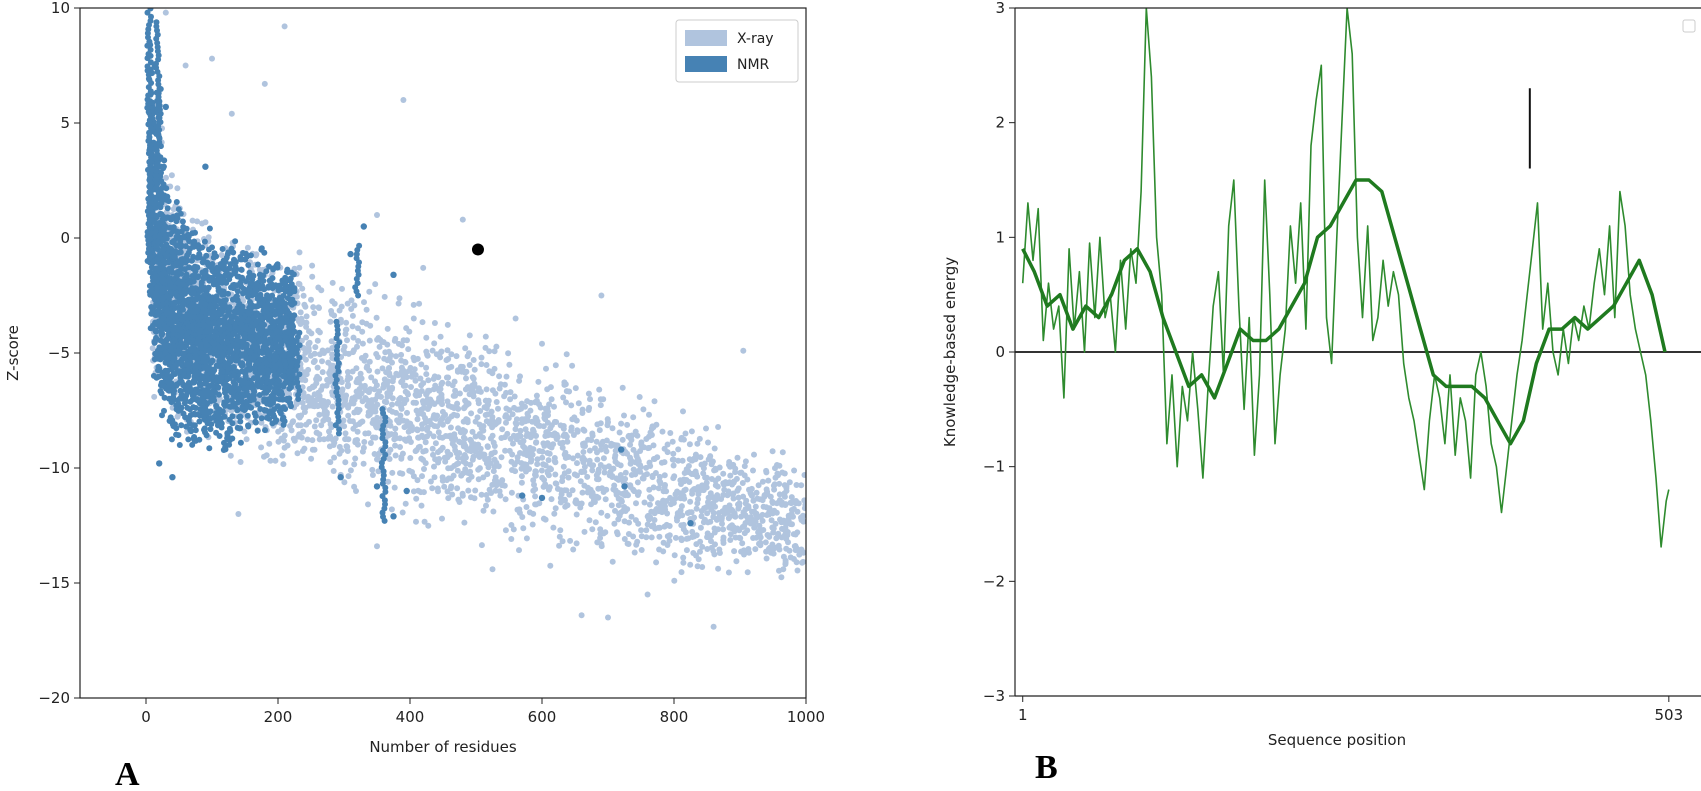  Describe the element at coordinates (185, 65) in the screenshot. I see `xray-outlier-point` at that location.